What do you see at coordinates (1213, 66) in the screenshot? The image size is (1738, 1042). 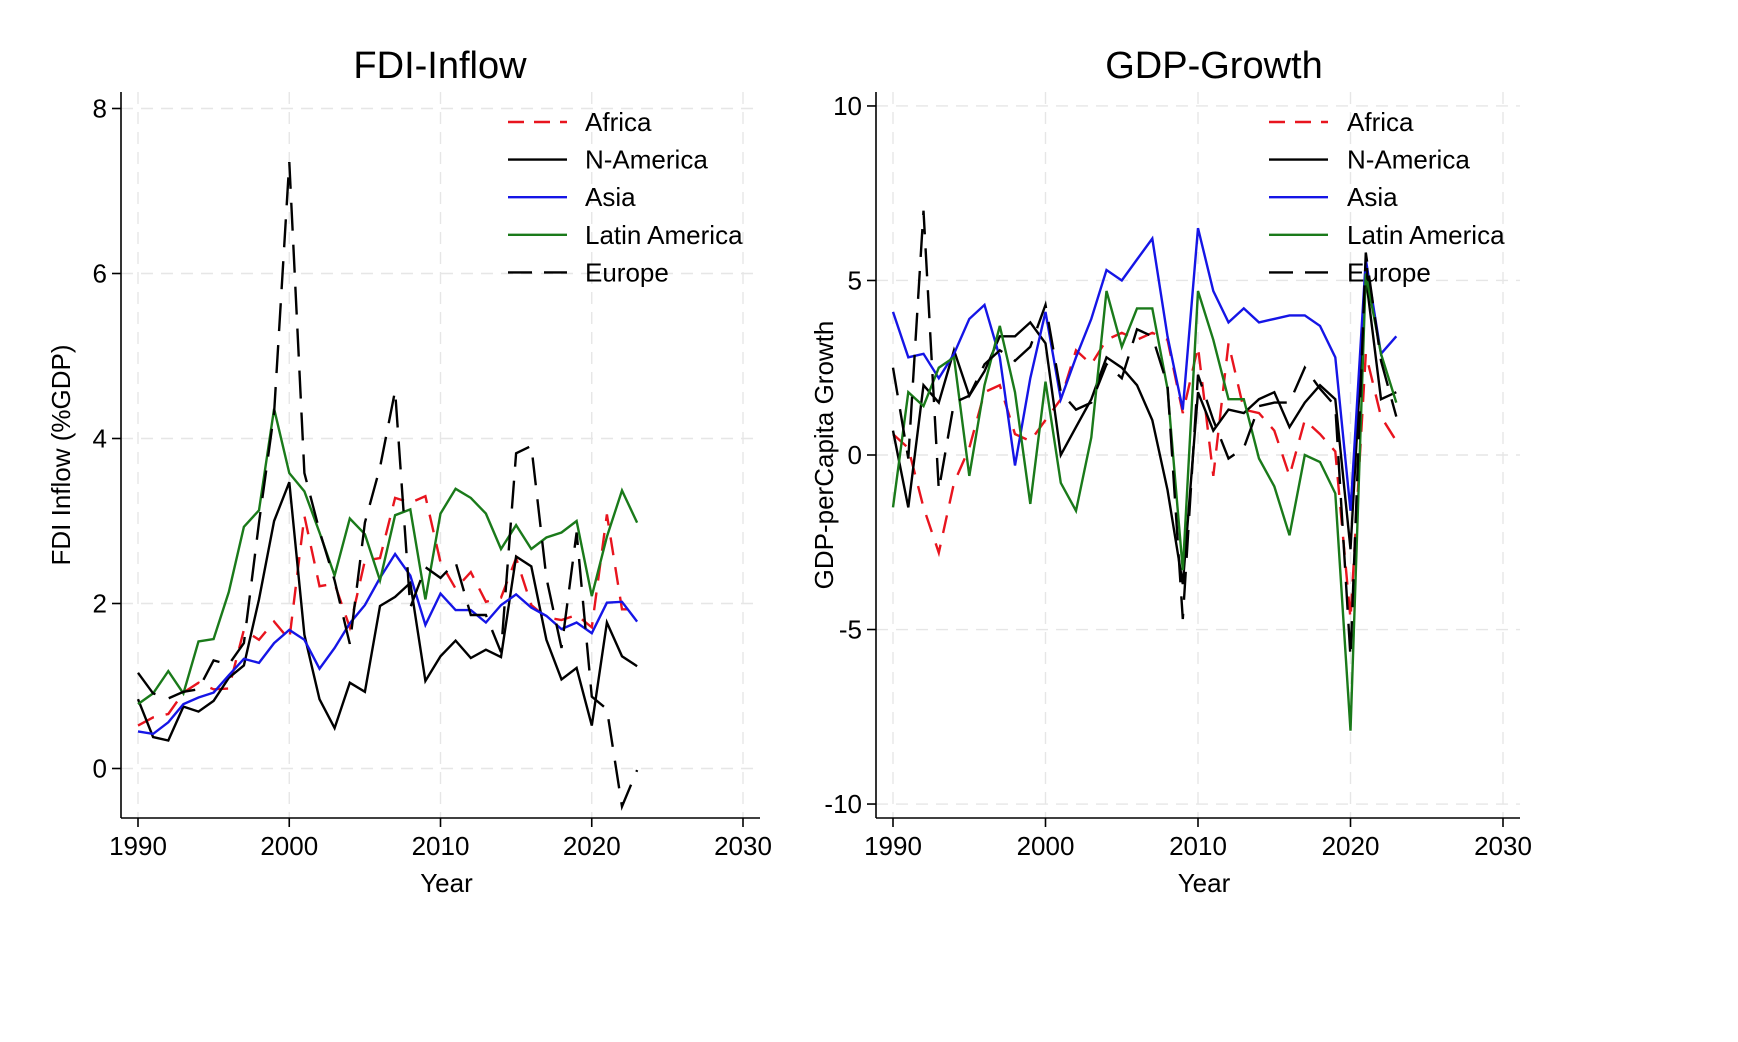 I see `chart-title: GDP-Growth` at bounding box center [1213, 66].